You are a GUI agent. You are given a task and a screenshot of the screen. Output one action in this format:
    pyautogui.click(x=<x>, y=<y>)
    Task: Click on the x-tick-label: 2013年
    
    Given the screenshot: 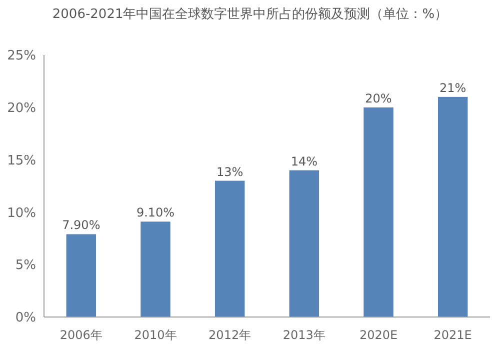 What is the action you would take?
    pyautogui.click(x=304, y=335)
    